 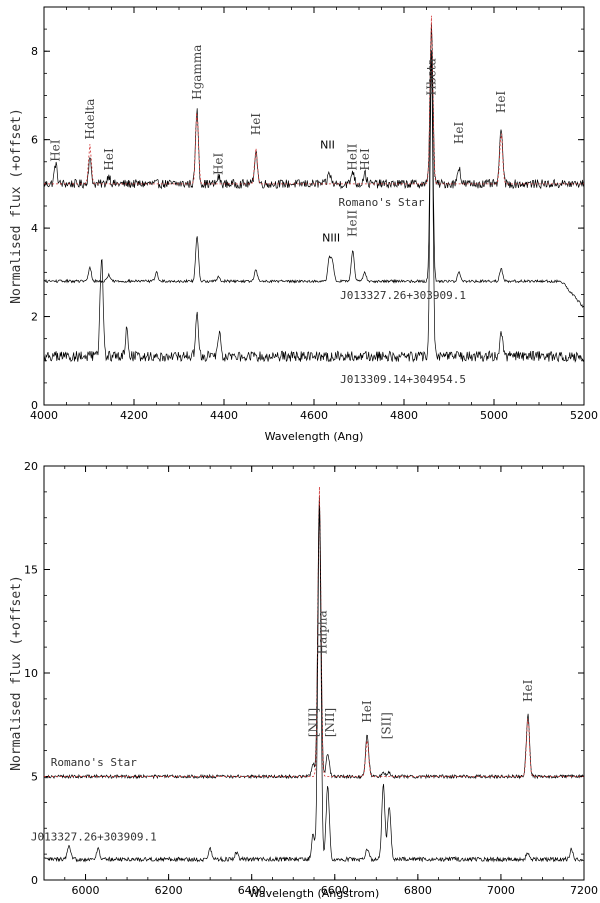 I want to click on line-annotation: Hdelta, so click(x=90, y=119).